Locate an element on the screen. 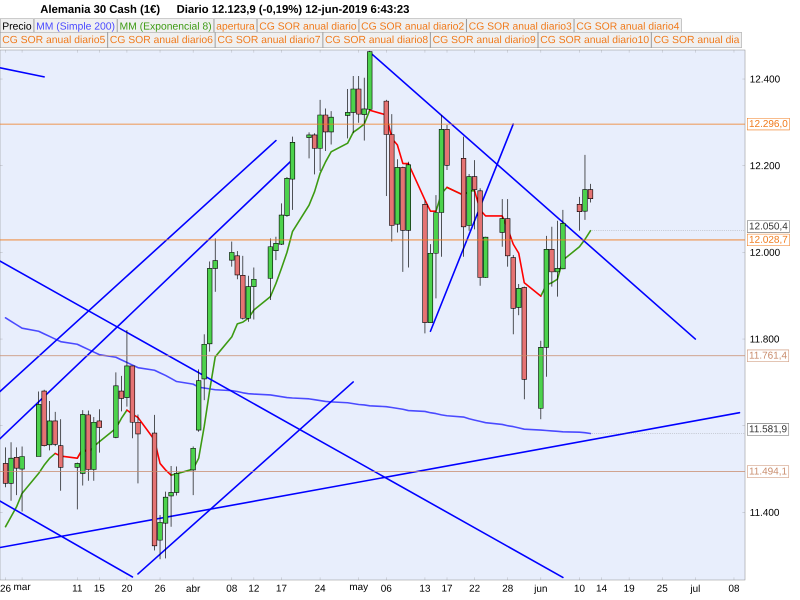 The image size is (800, 600). chart-subtitle: Diario 12.123,9 (-0,19%) 12-jun-2019 6:43:23 is located at coordinates (293, 10).